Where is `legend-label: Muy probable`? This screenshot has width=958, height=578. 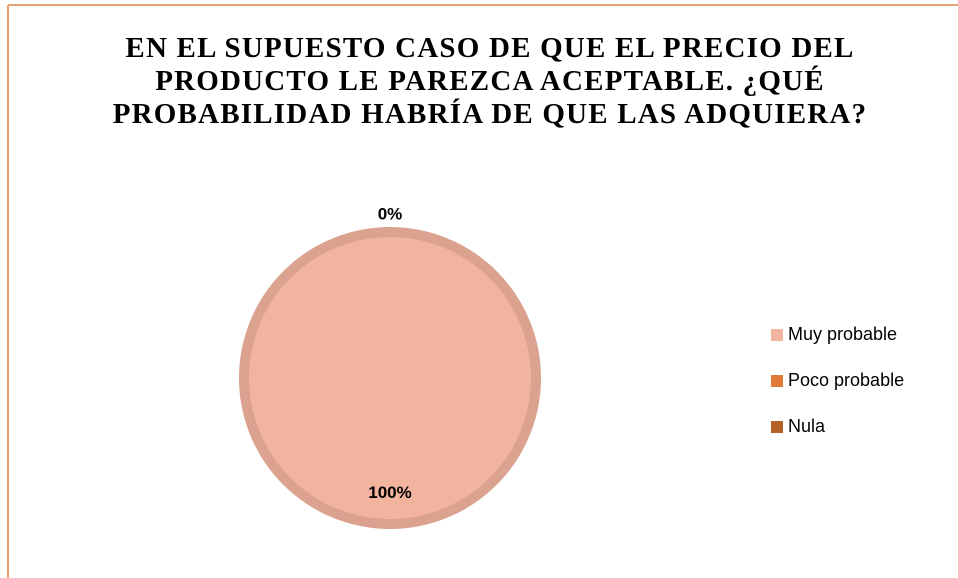 legend-label: Muy probable is located at coordinates (842, 334).